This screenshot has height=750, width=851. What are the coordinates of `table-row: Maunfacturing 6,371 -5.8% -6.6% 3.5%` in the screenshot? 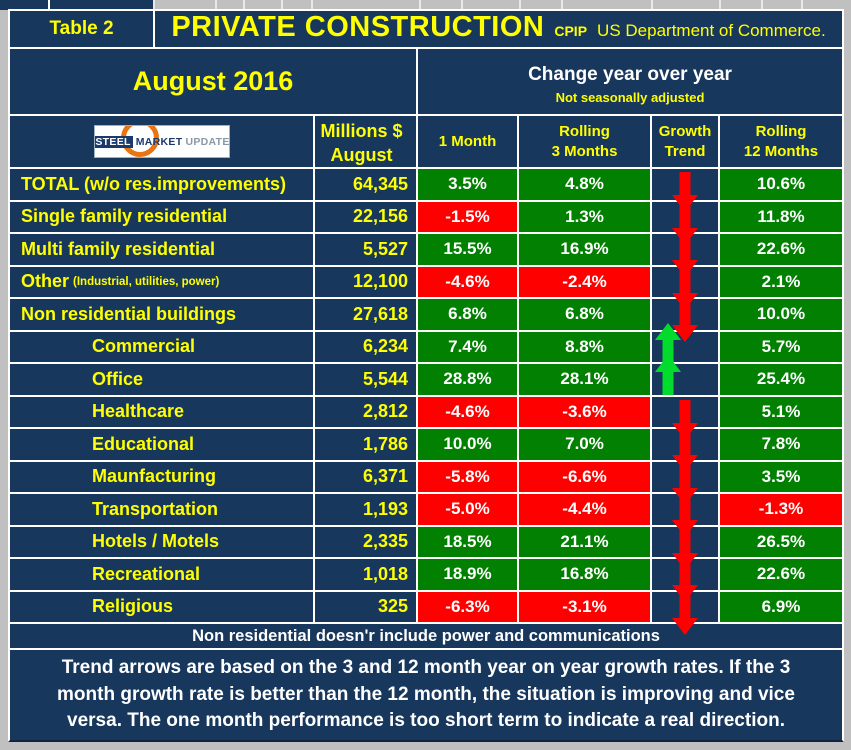 It's located at (426, 483).